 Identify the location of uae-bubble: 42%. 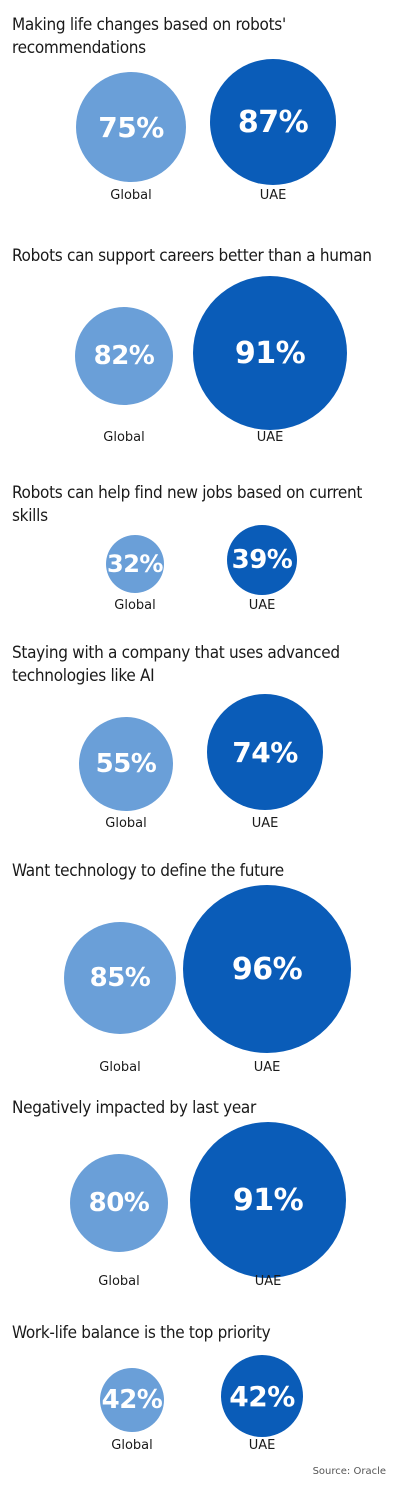
(262, 1396).